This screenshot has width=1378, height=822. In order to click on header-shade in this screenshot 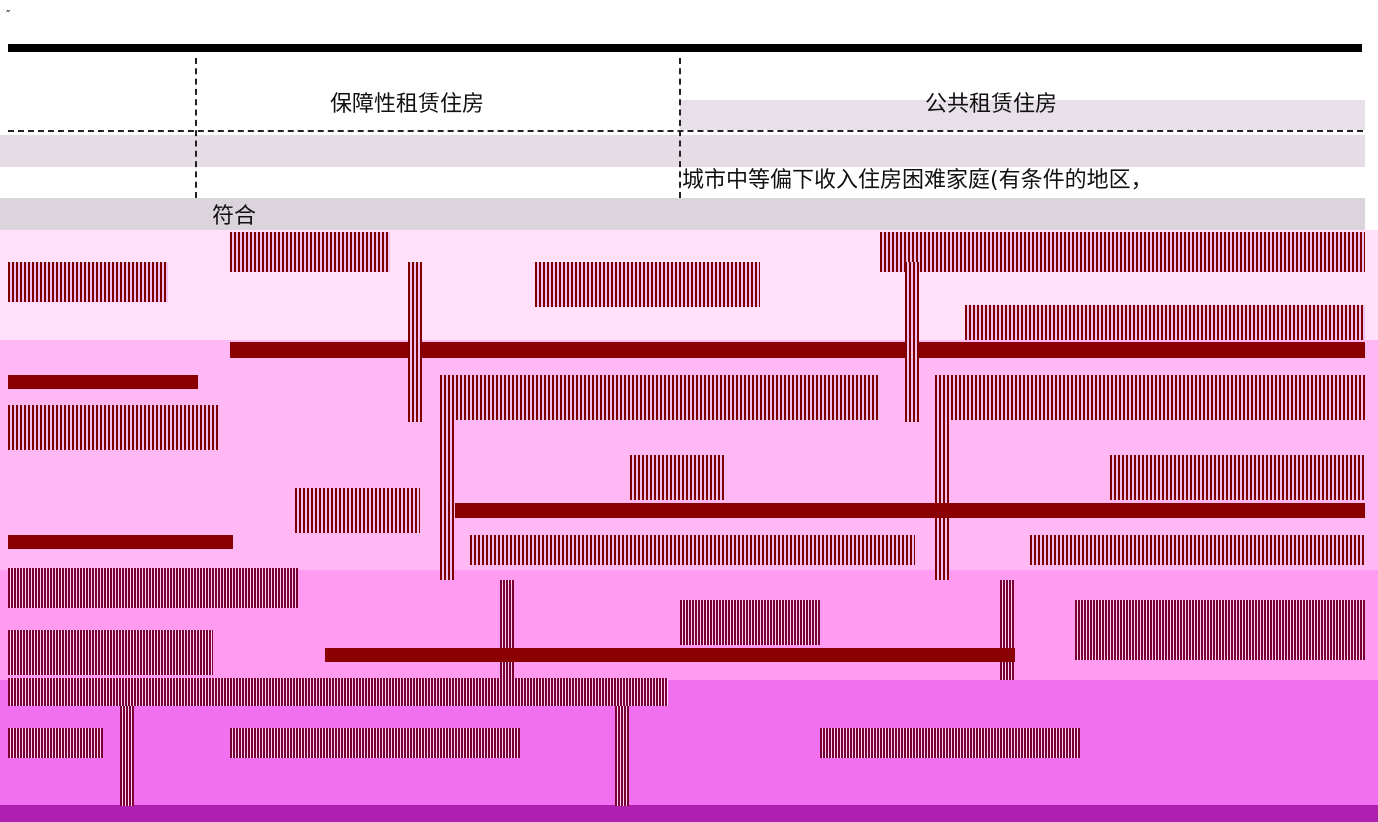, I will do `click(1022, 115)`.